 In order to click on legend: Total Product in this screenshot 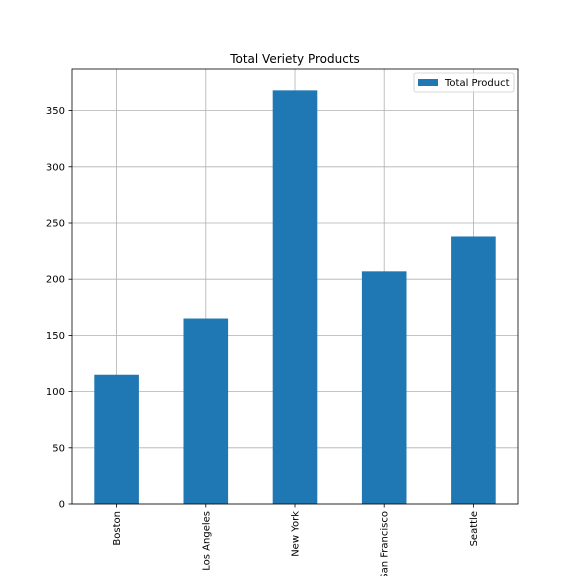, I will do `click(464, 82)`.